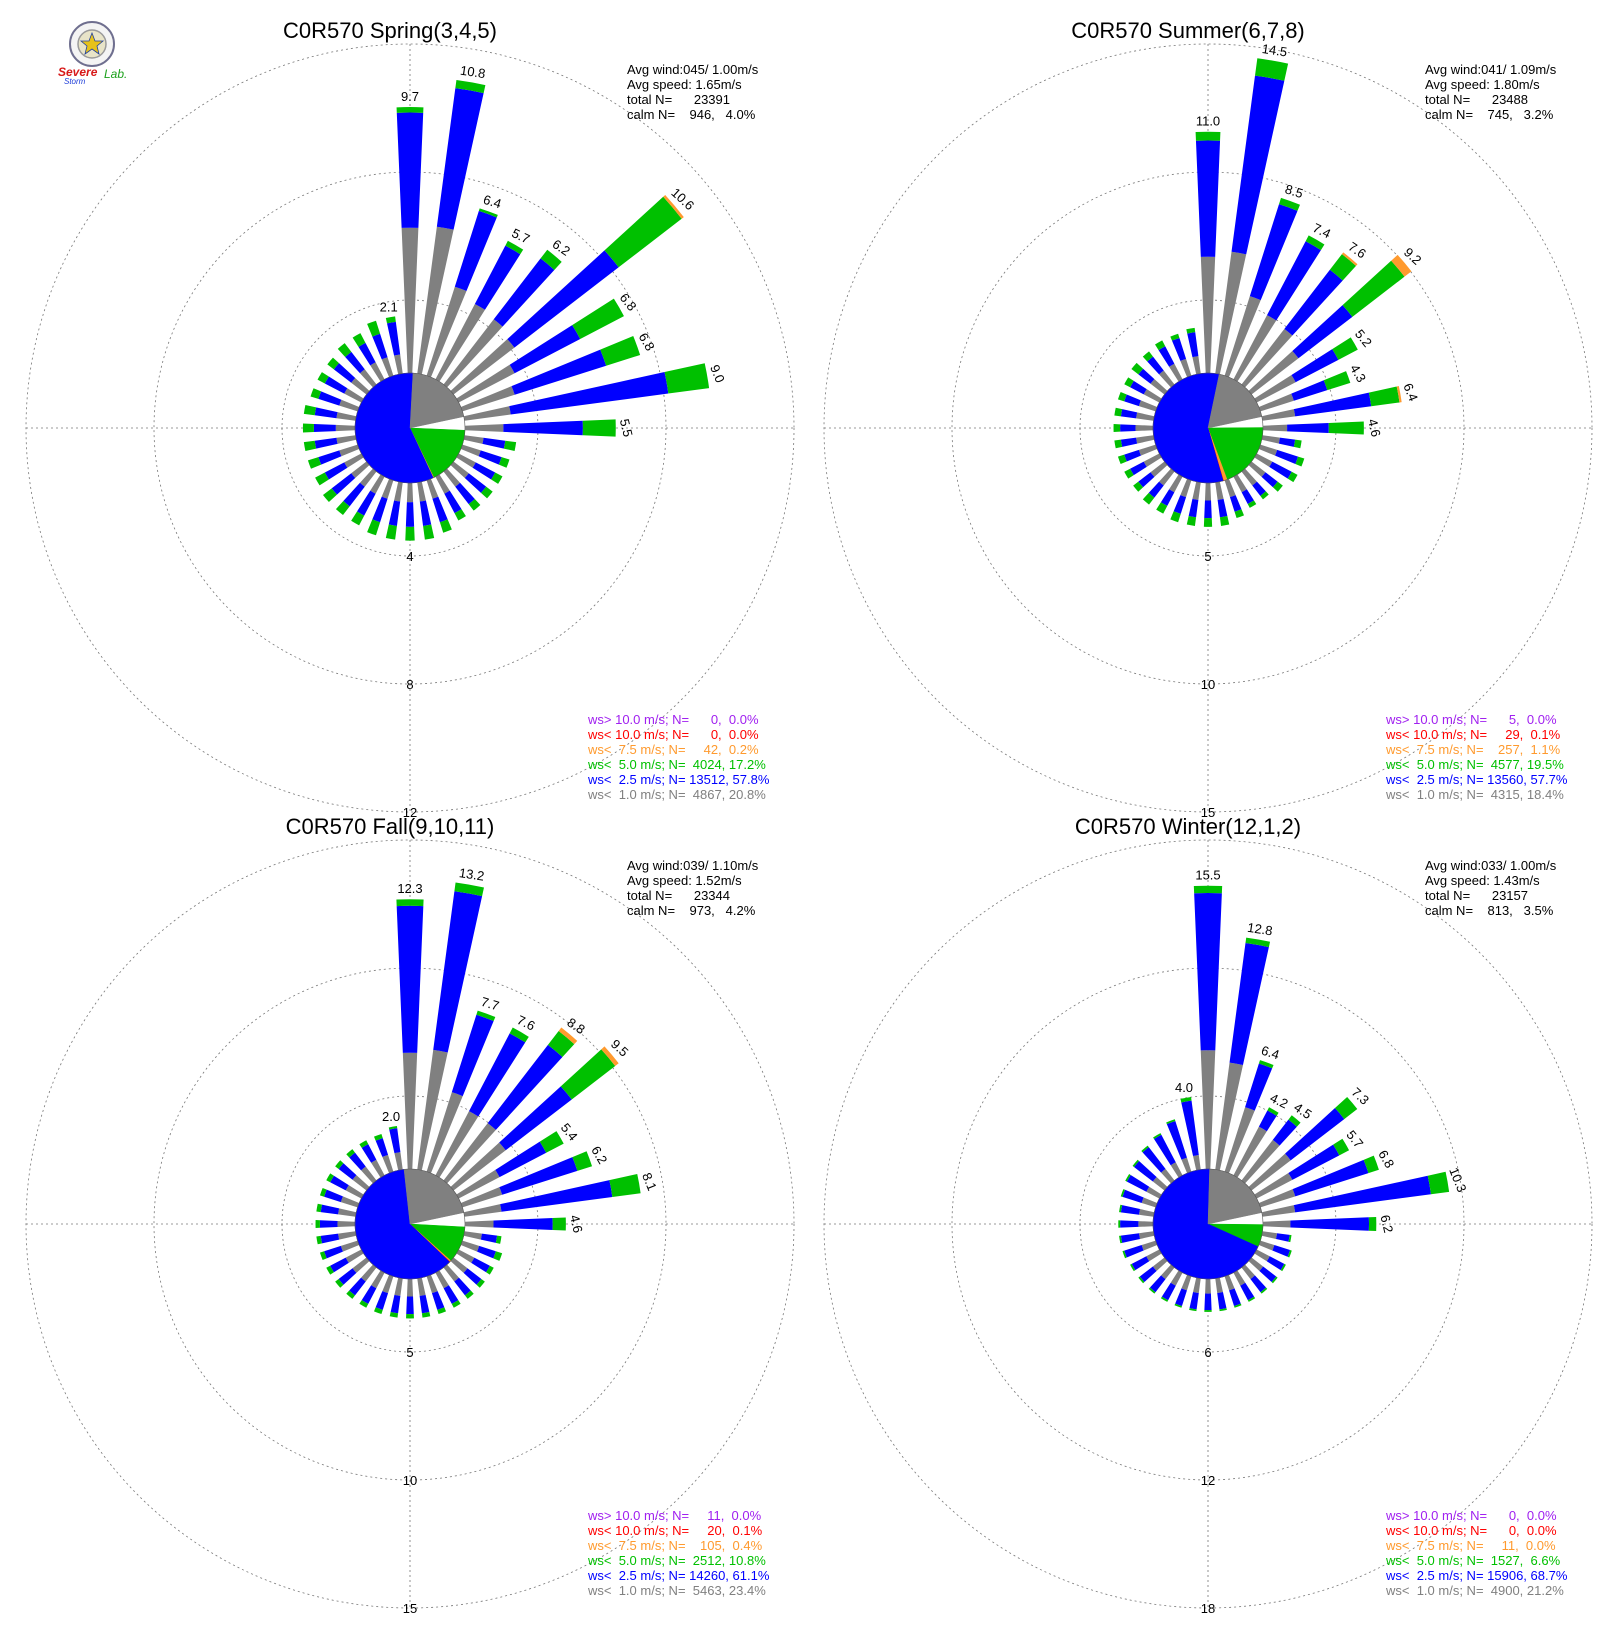 This screenshot has width=1620, height=1640. Describe the element at coordinates (1457, 1179) in the screenshot. I see `spoke-label-80: 10.3` at that location.